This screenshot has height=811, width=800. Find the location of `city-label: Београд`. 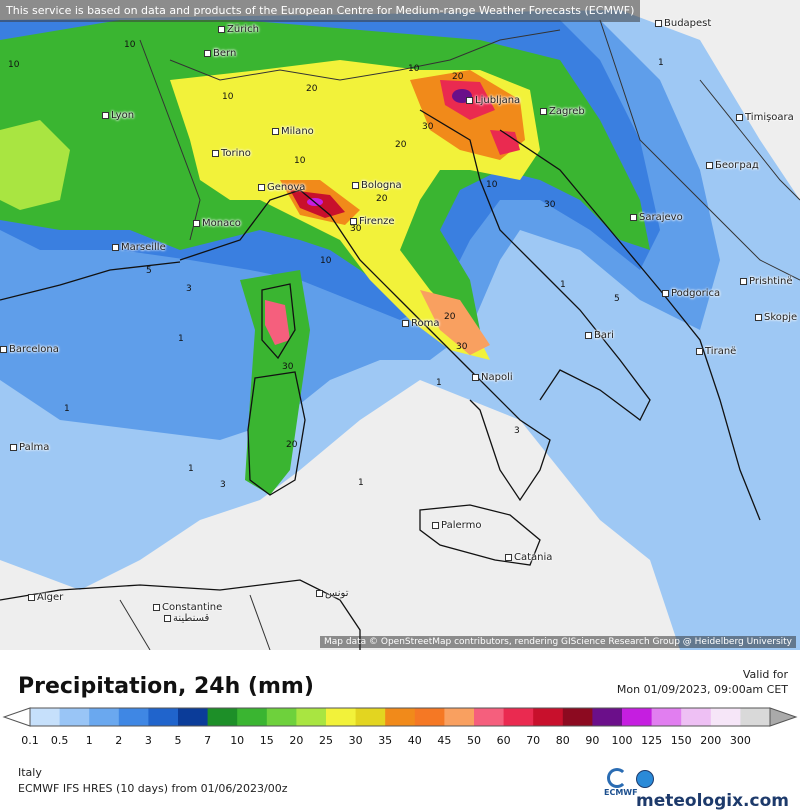

city-label: Београд is located at coordinates (732, 165).